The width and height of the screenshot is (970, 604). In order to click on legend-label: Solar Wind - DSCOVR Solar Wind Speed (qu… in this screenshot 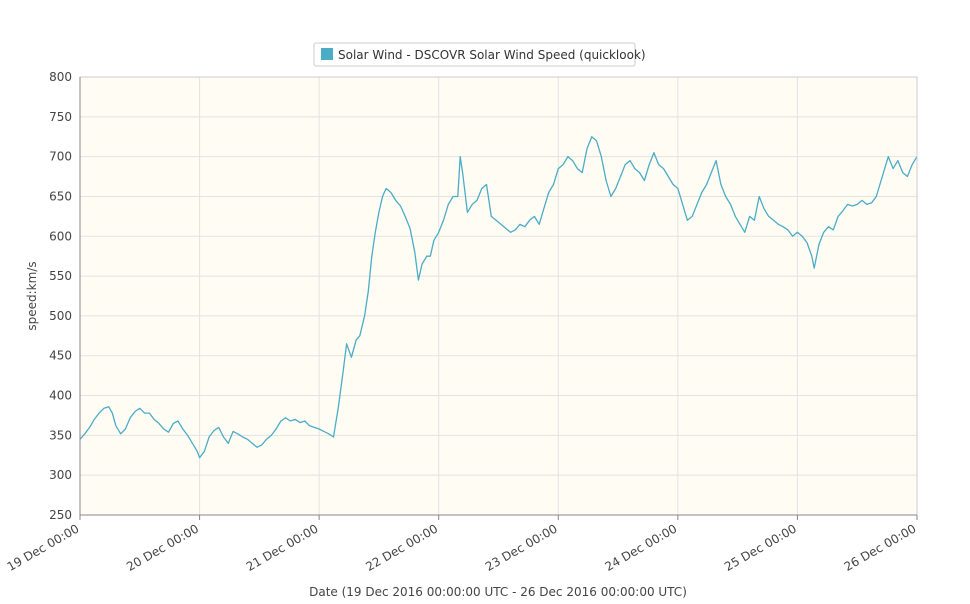, I will do `click(492, 55)`.